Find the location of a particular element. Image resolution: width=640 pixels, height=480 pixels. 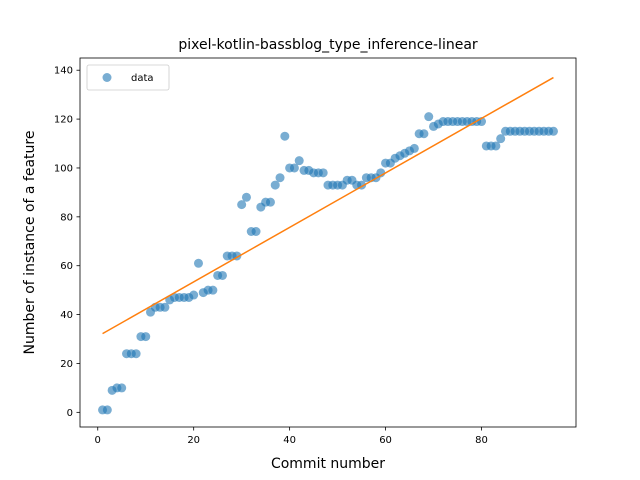

y-tick-label: 0 is located at coordinates (70, 413).